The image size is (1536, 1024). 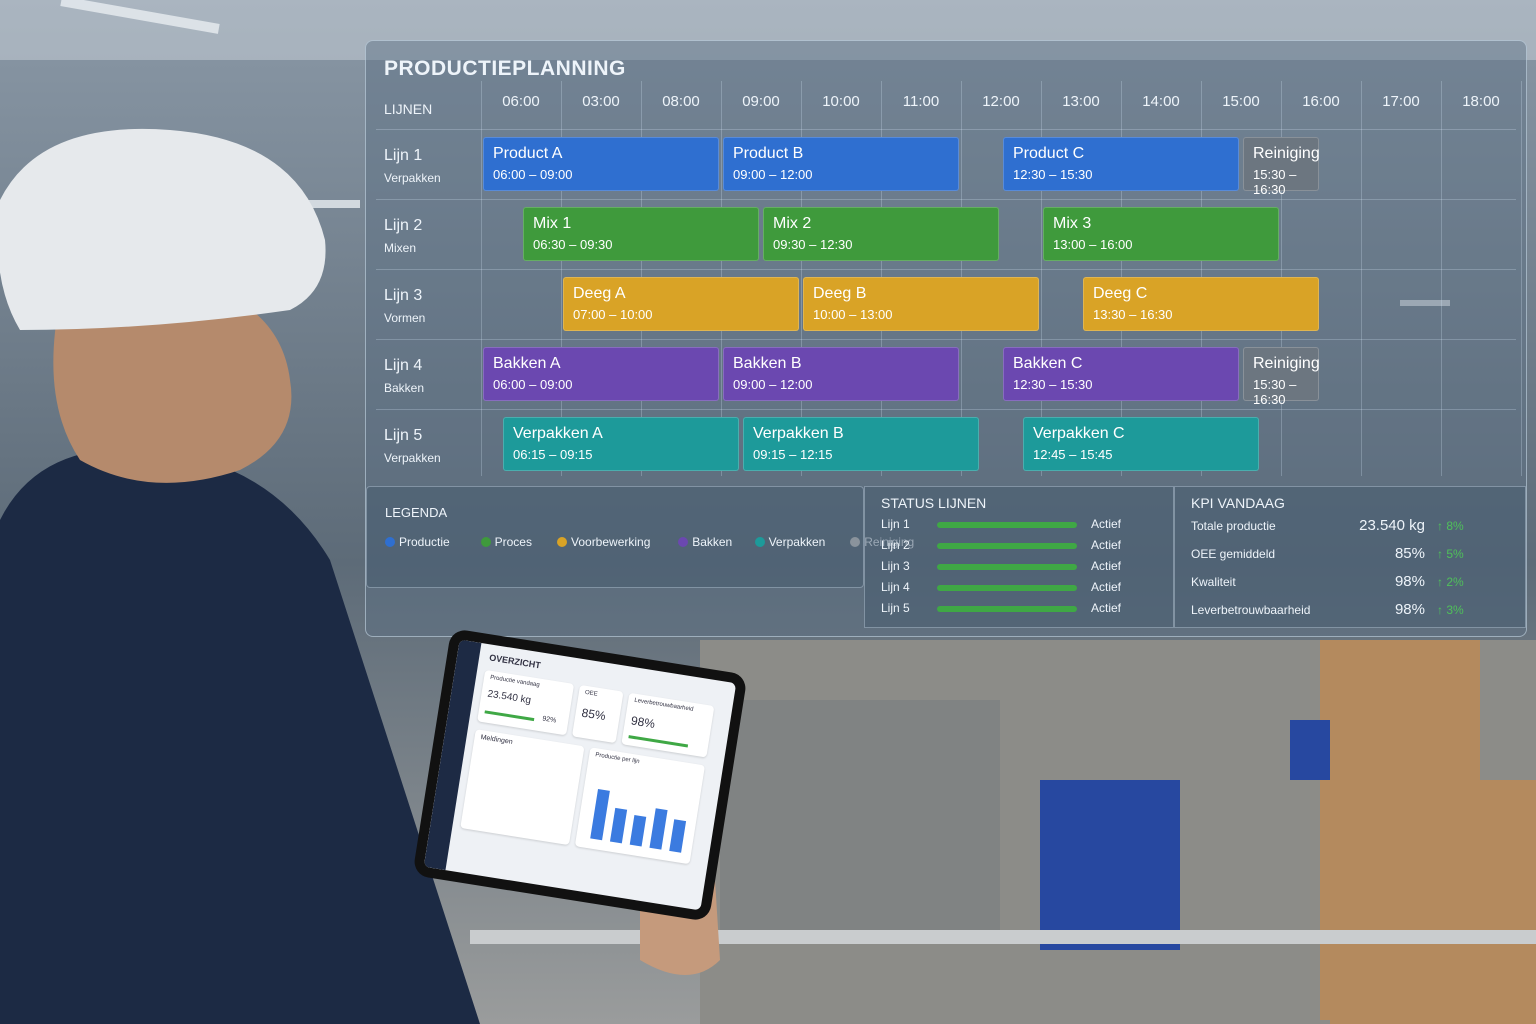 What do you see at coordinates (1450, 610) in the screenshot?
I see `kpi-change: ↑ 3%` at bounding box center [1450, 610].